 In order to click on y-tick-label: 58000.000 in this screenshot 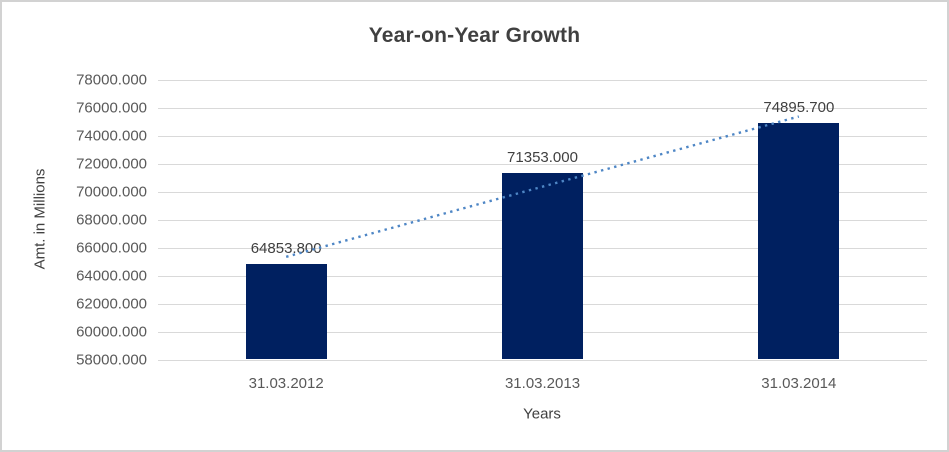, I will do `click(111, 359)`.